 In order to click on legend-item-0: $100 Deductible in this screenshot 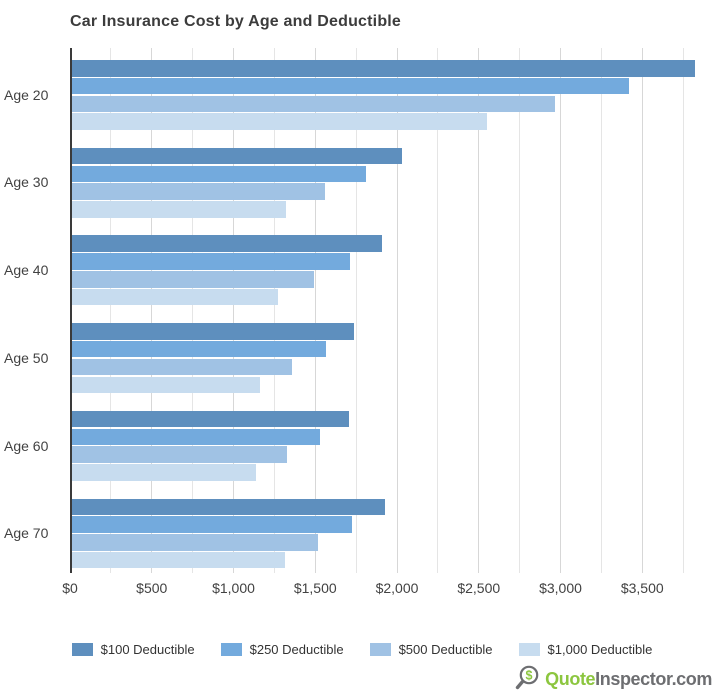, I will do `click(133, 649)`.